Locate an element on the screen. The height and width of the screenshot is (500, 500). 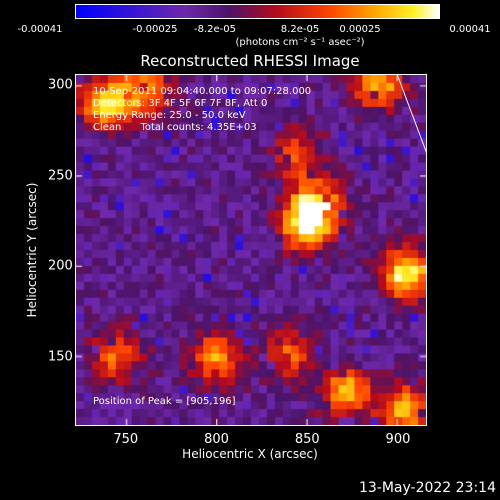
colorbar is located at coordinates (257, 11).